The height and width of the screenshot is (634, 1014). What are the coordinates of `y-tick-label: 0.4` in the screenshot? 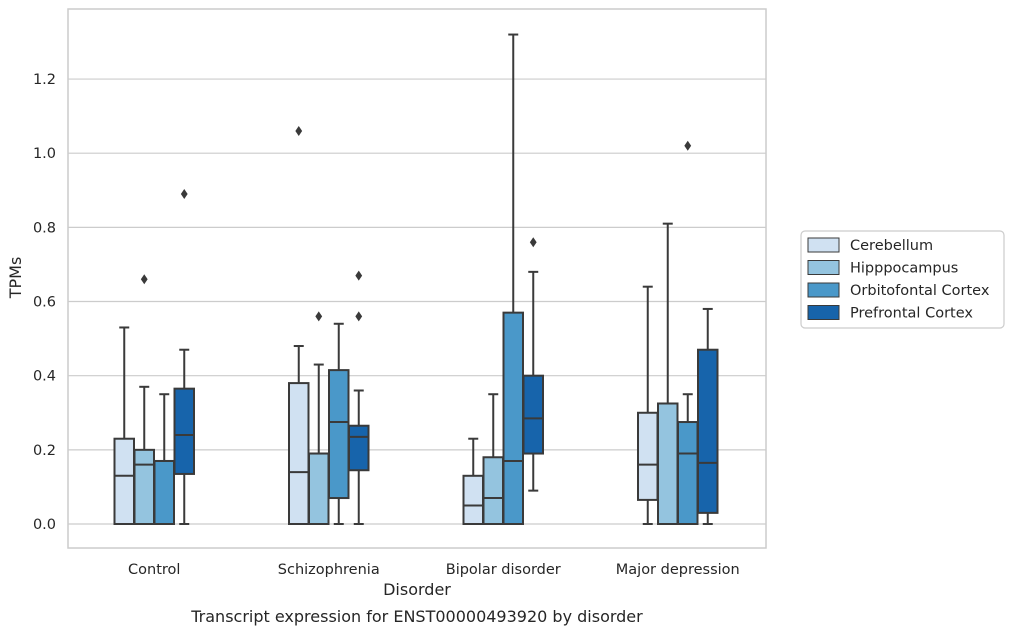 It's located at (44, 377).